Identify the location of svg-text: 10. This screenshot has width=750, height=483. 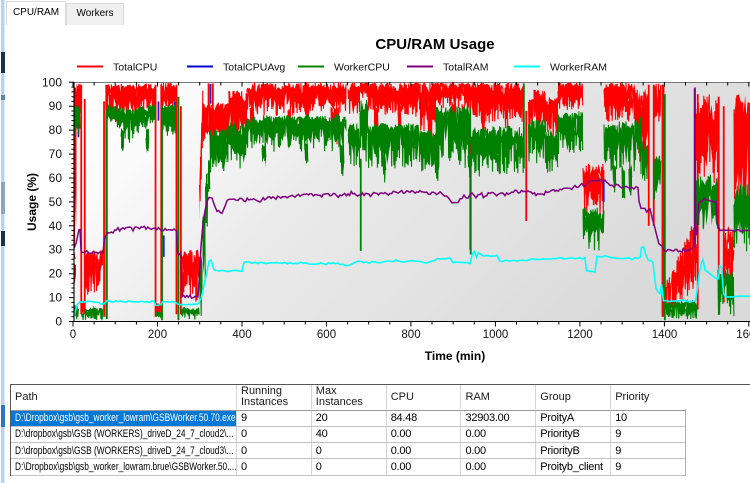
(56, 298).